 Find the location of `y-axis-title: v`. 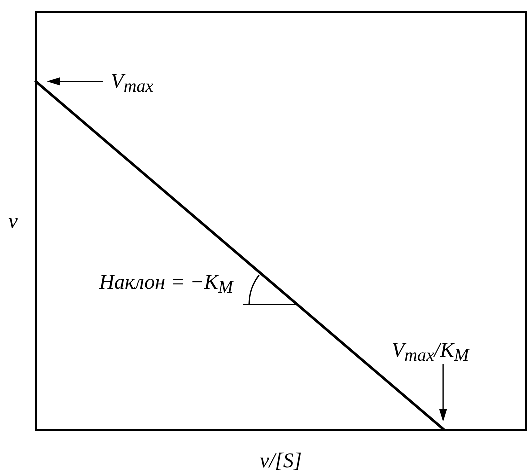

y-axis-title: v is located at coordinates (13, 221).